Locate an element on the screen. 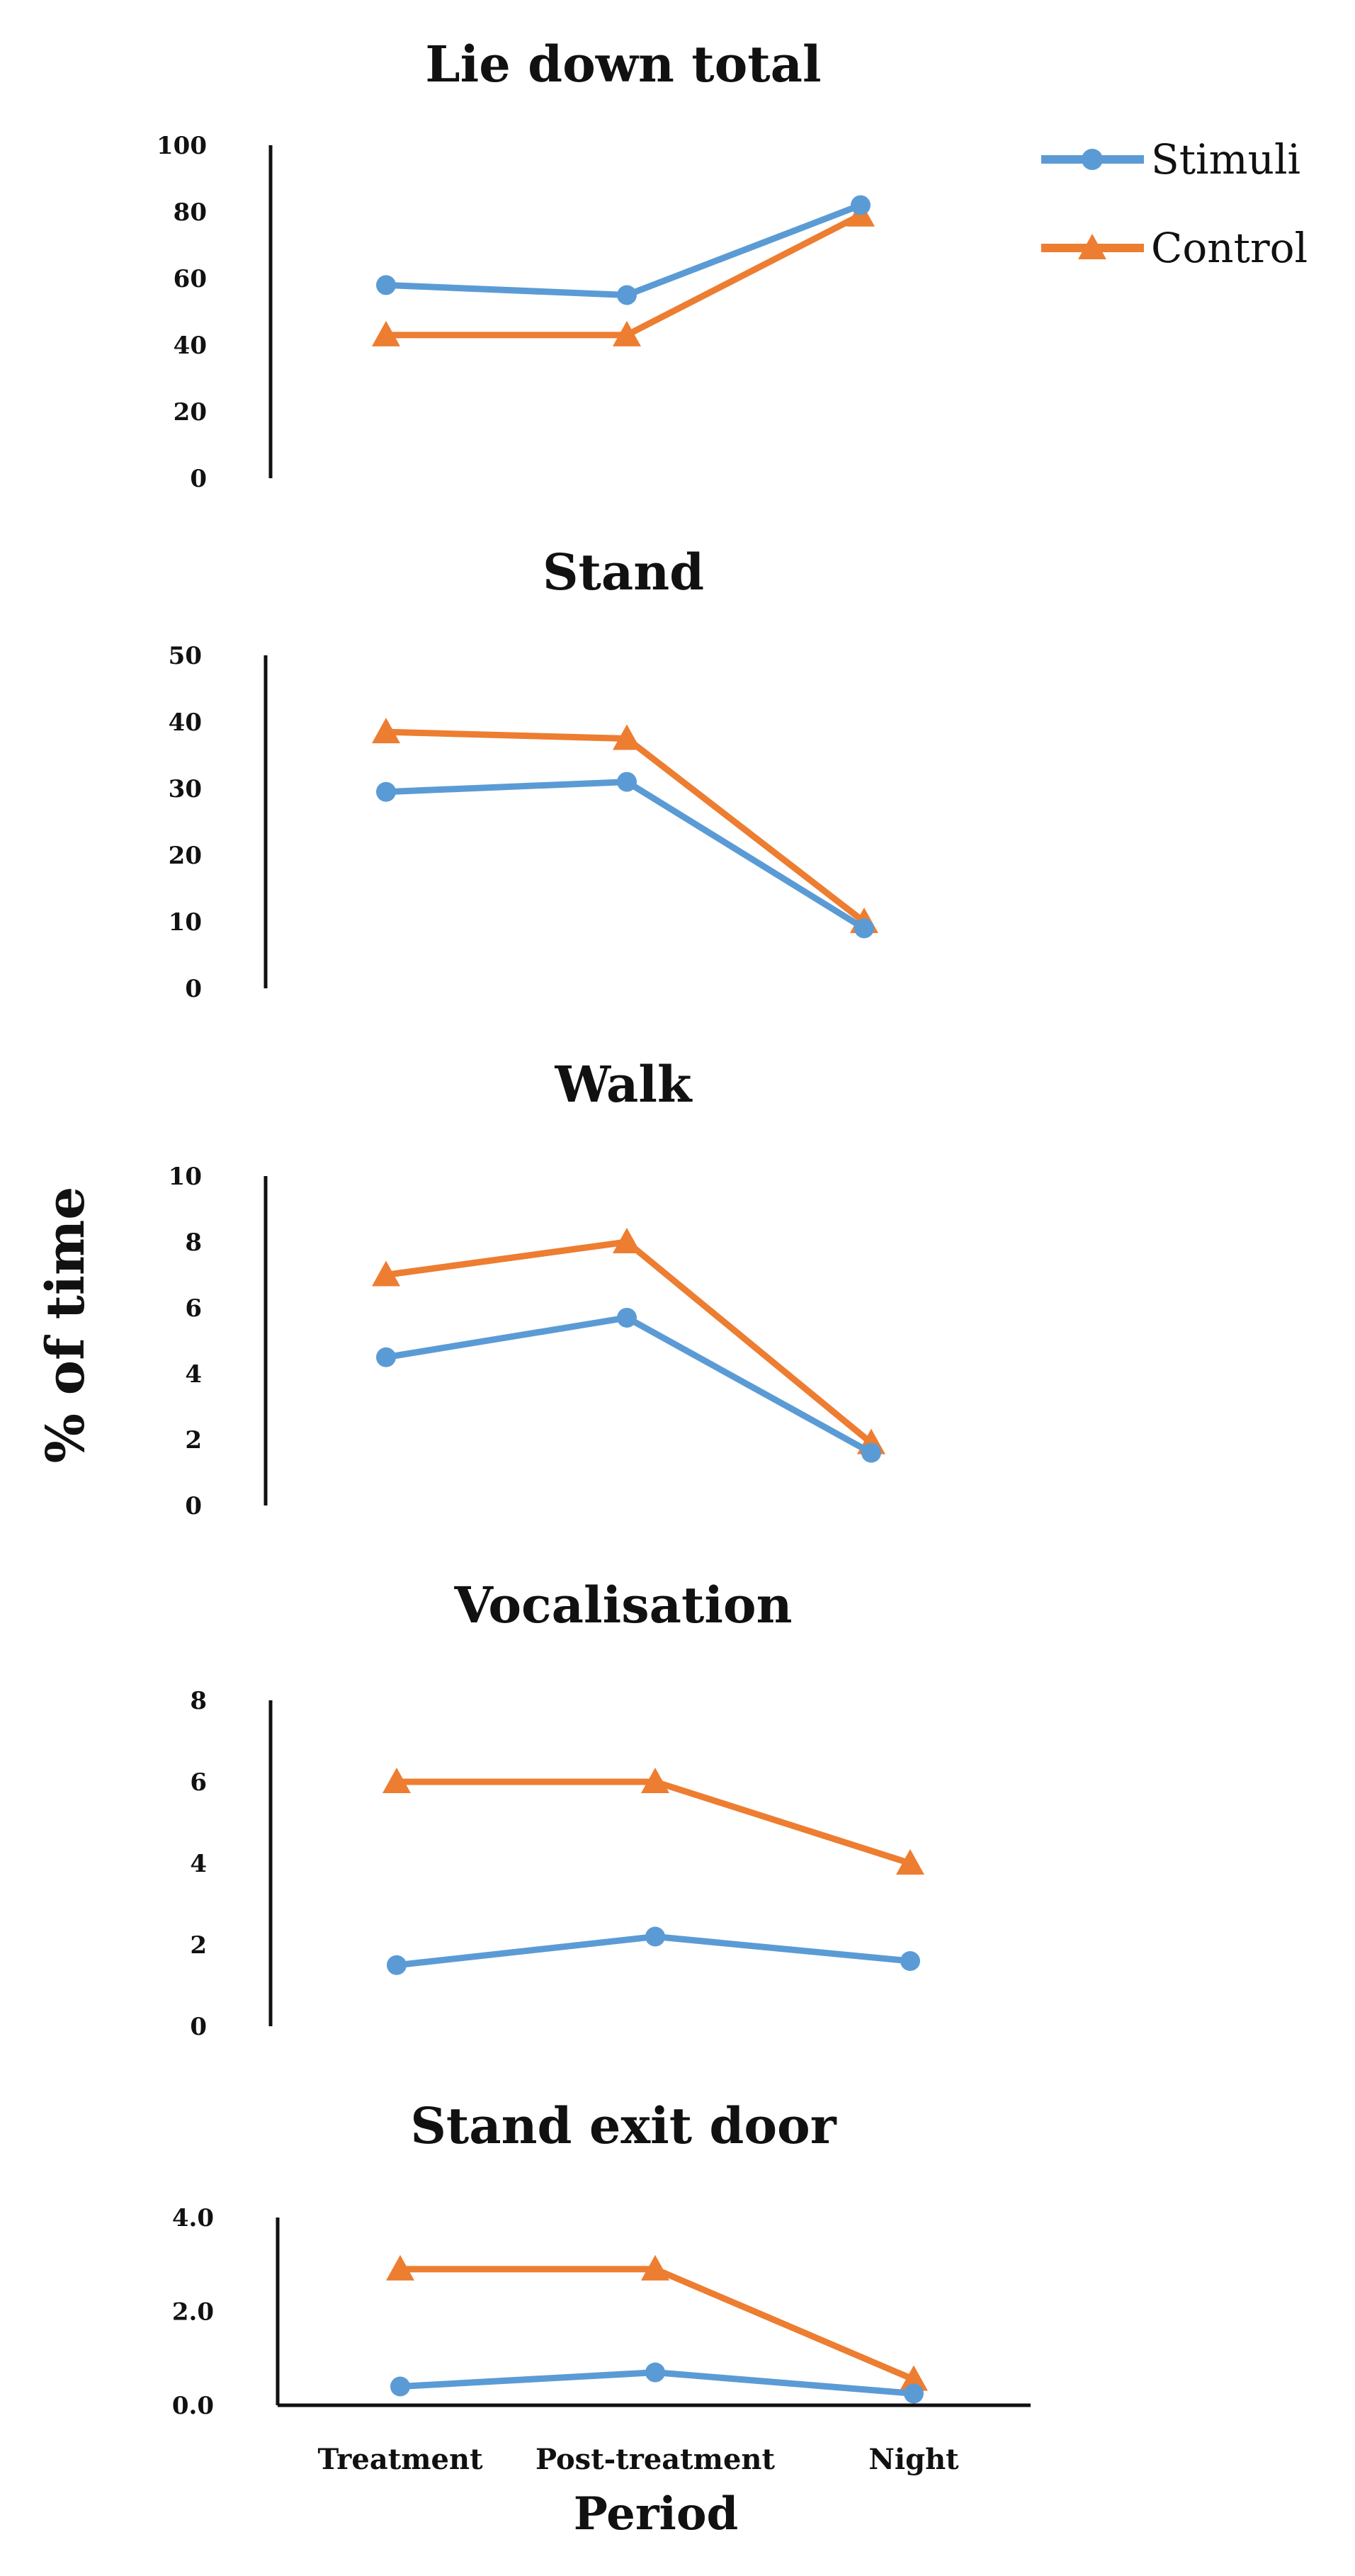 Image resolution: width=1355 pixels, height=2576 pixels. chart-panel: Vocalisation 0 2 4 6 8 is located at coordinates (557, 1808).